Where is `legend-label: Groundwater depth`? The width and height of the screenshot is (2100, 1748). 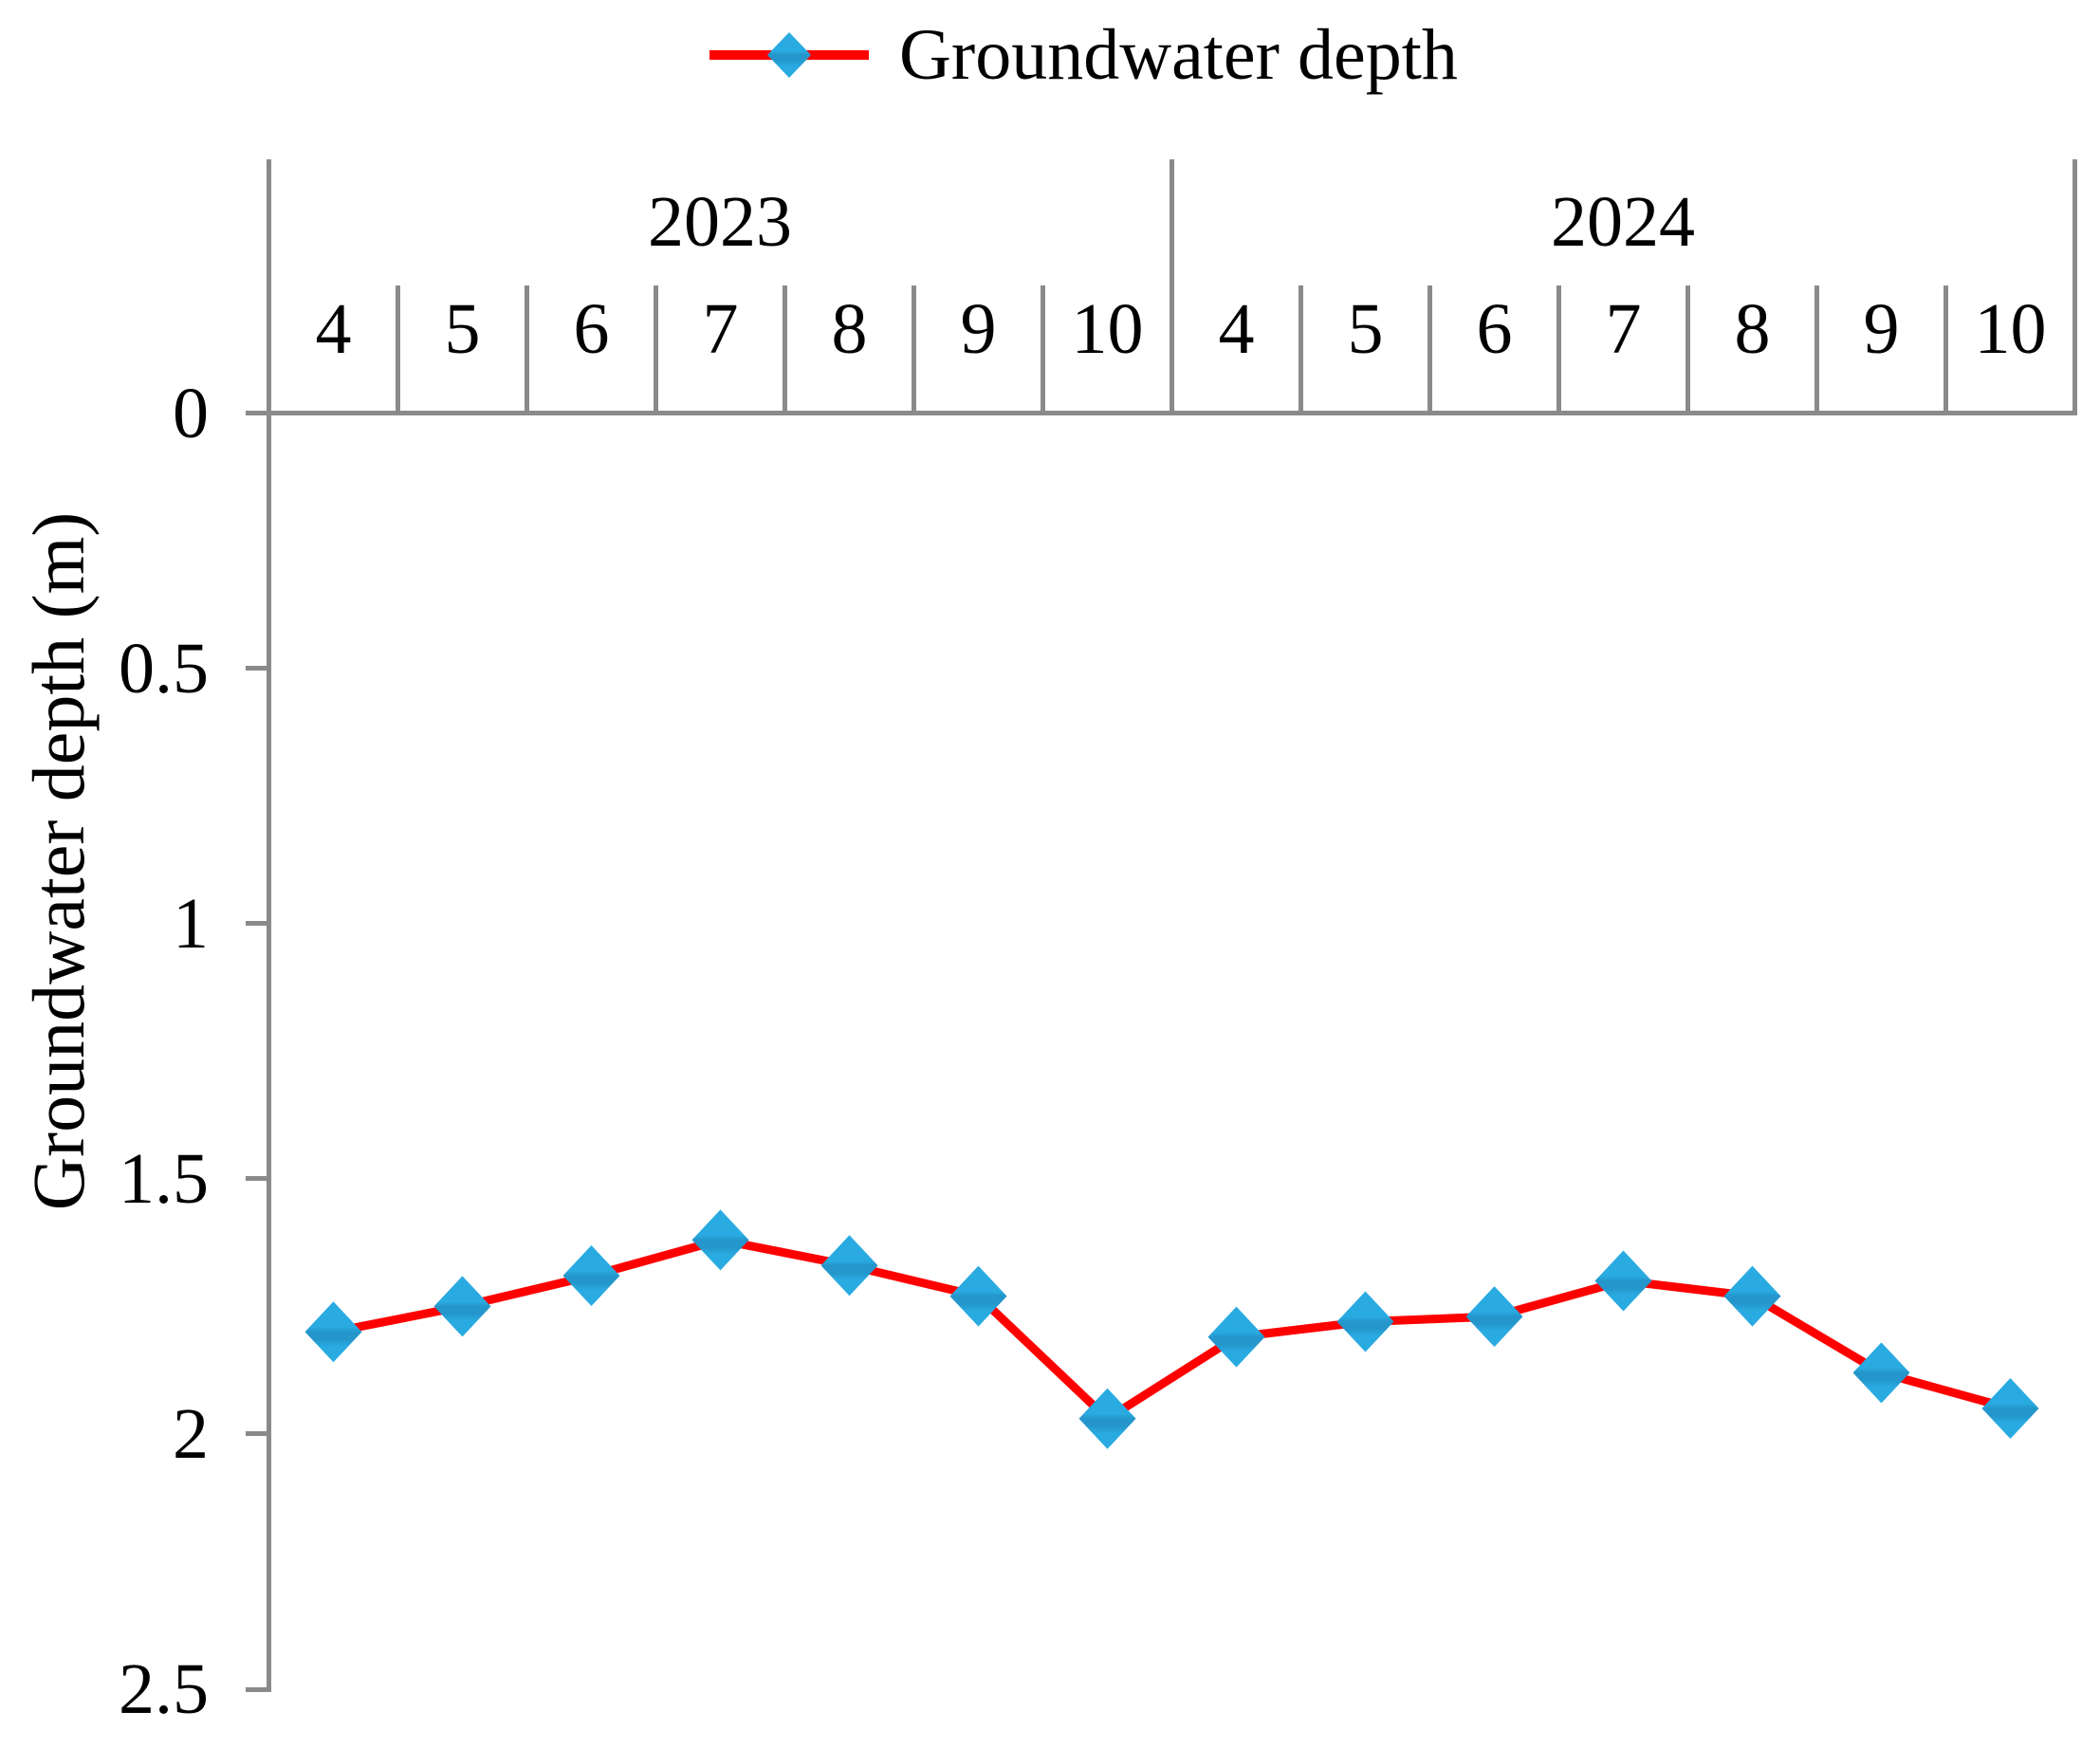 legend-label: Groundwater depth is located at coordinates (1178, 55).